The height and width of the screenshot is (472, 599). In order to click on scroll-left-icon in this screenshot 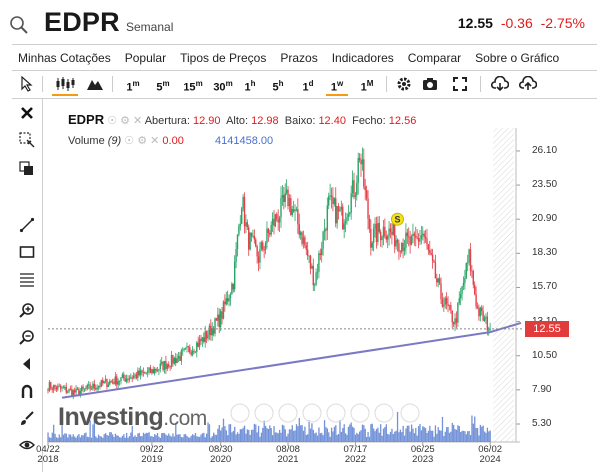, I will do `click(27, 364)`.